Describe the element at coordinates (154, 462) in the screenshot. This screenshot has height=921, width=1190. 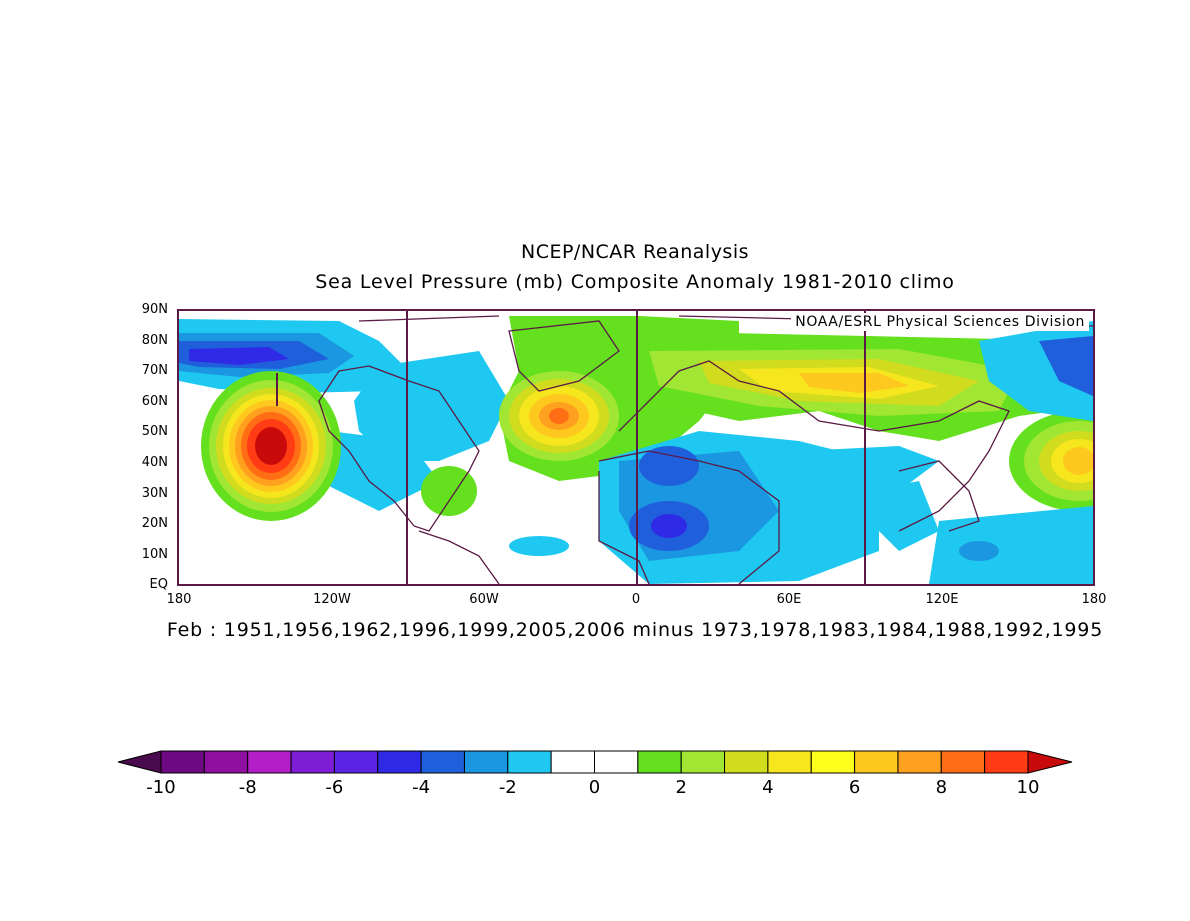
I see `lat-tick-label: 40N` at that location.